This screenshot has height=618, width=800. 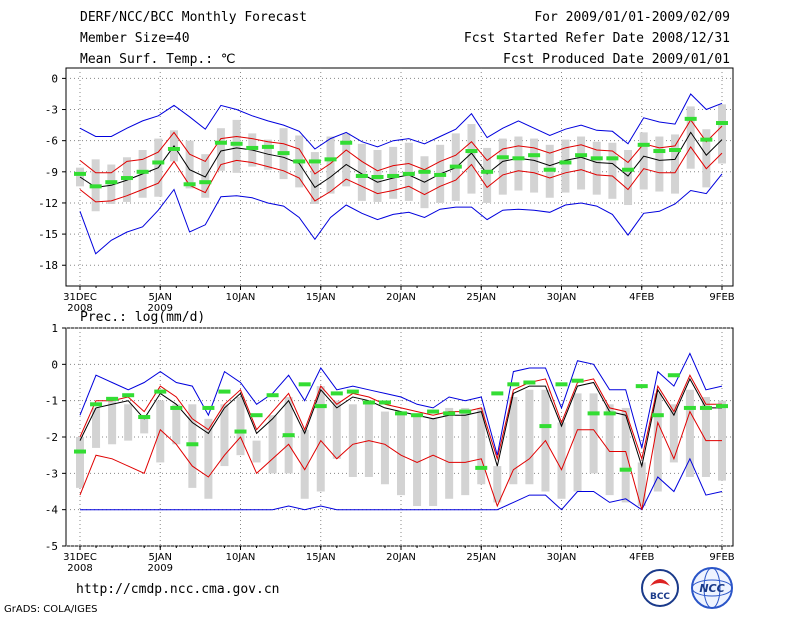 I want to click on footer-url: http://cmdp.ncc.cma.gov.cn, so click(x=178, y=589).